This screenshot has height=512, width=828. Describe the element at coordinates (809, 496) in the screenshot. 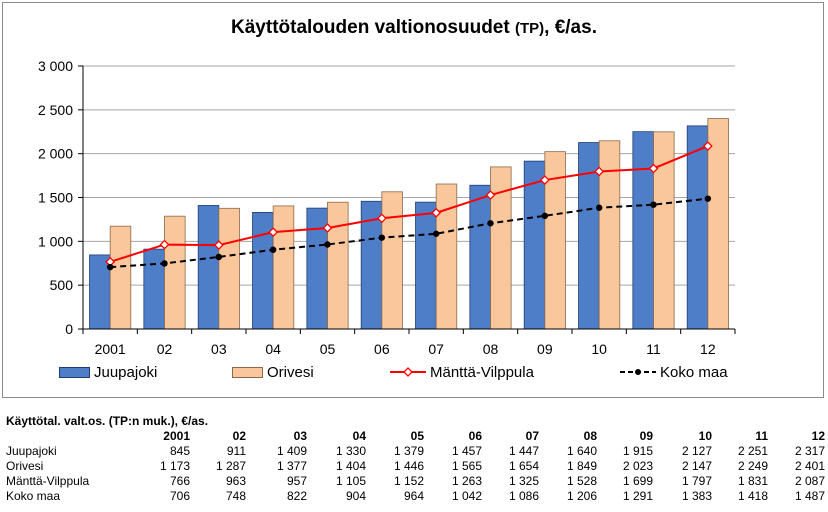

I see `table-cell: 1 487` at that location.